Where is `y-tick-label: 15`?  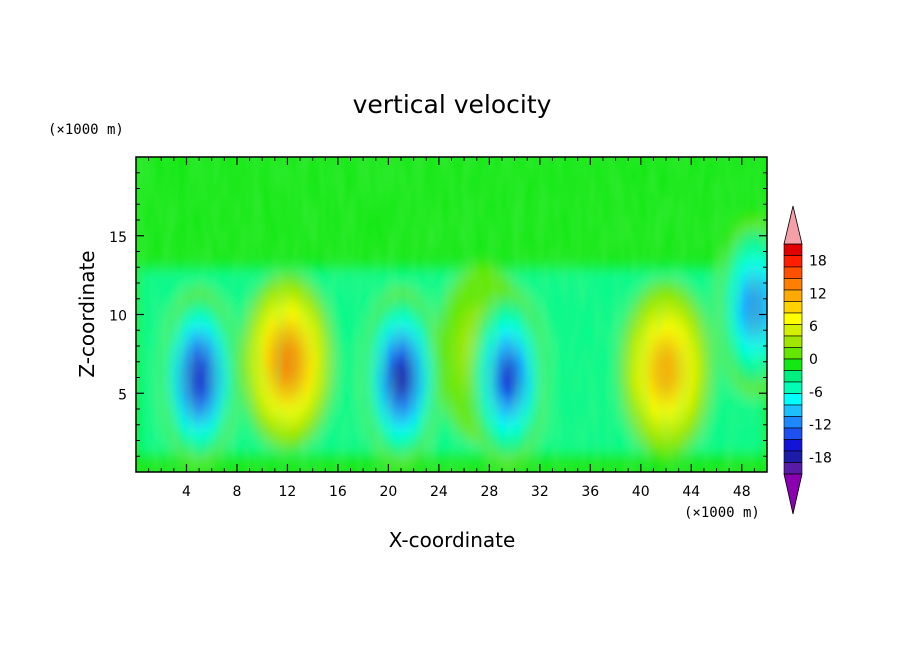 y-tick-label: 15 is located at coordinates (118, 238).